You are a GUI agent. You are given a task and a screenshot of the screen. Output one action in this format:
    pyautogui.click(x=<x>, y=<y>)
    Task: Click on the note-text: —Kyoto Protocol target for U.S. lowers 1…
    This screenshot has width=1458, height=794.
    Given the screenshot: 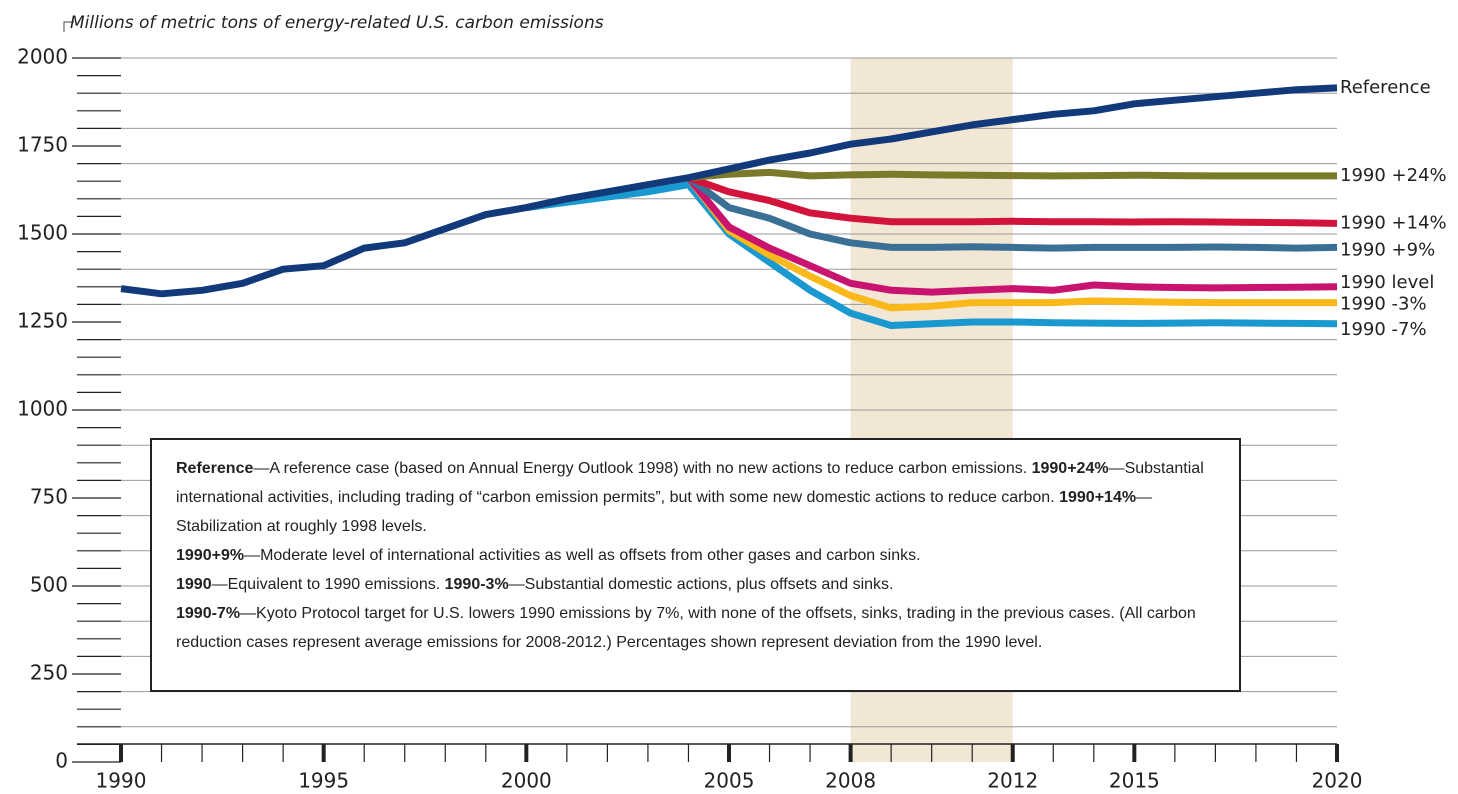 What is the action you would take?
    pyautogui.click(x=686, y=628)
    